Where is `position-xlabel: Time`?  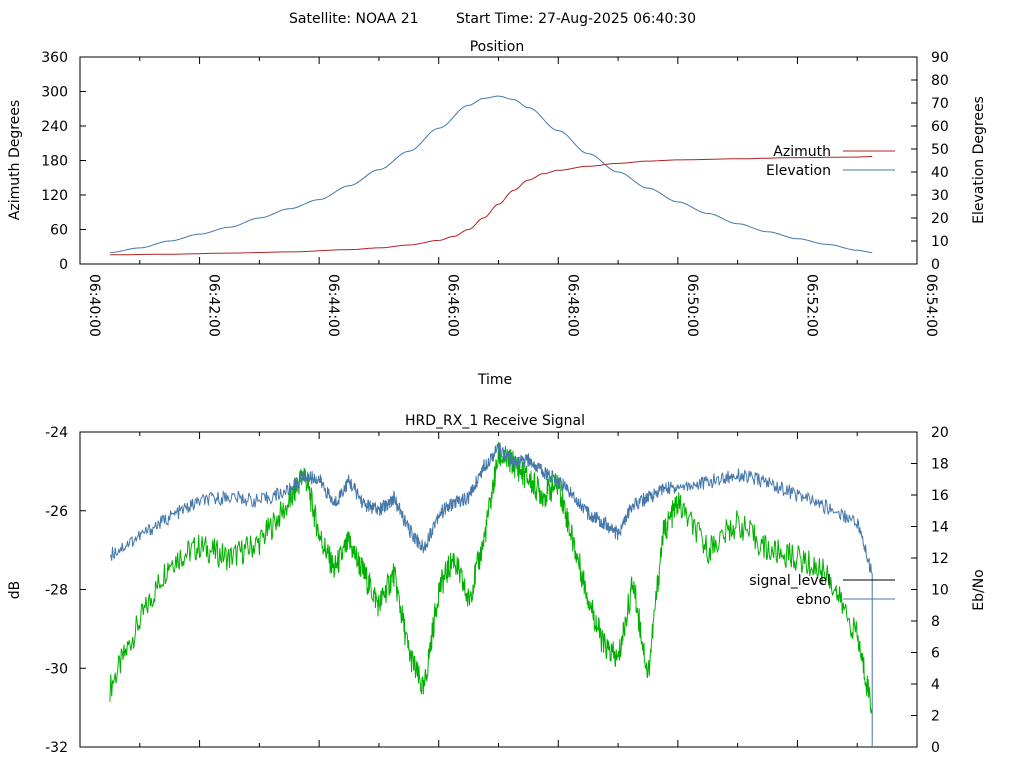 position-xlabel: Time is located at coordinates (494, 380).